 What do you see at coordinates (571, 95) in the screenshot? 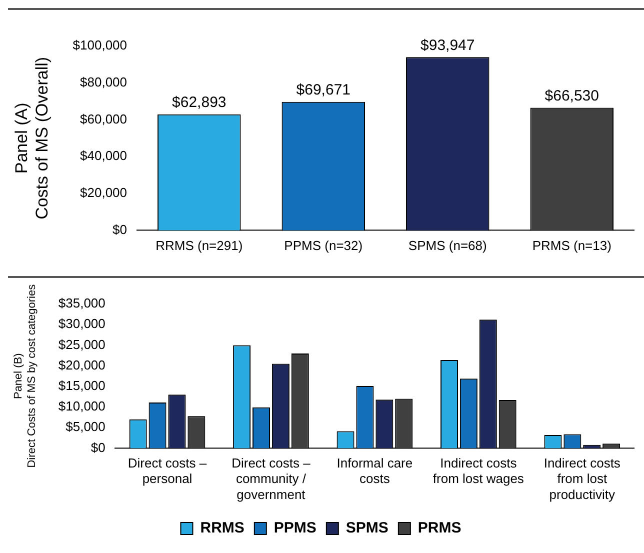
I see `data-label: $66,530` at bounding box center [571, 95].